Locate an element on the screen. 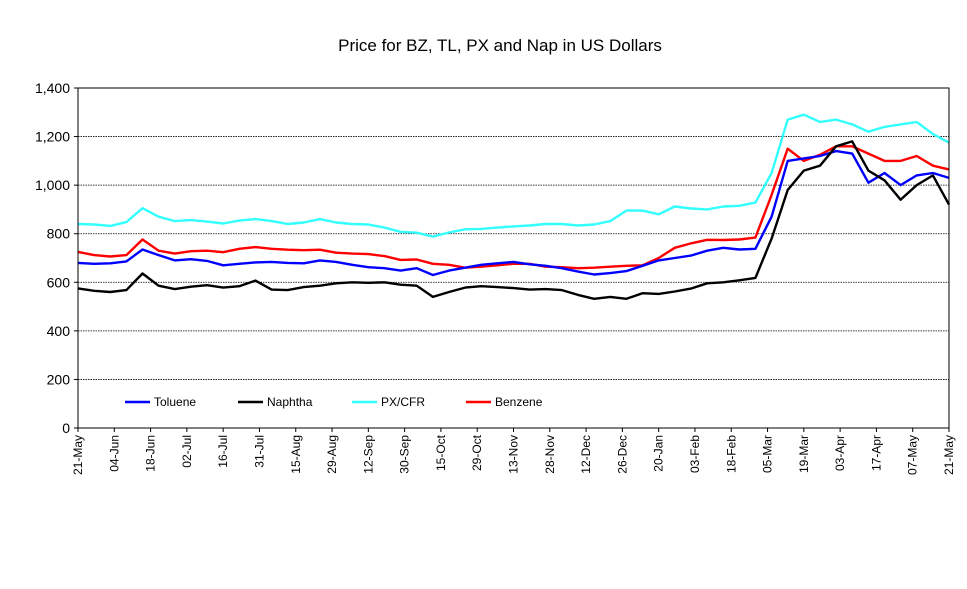 Image resolution: width=967 pixels, height=589 pixels. x-tick-label: 07-May is located at coordinates (913, 455).